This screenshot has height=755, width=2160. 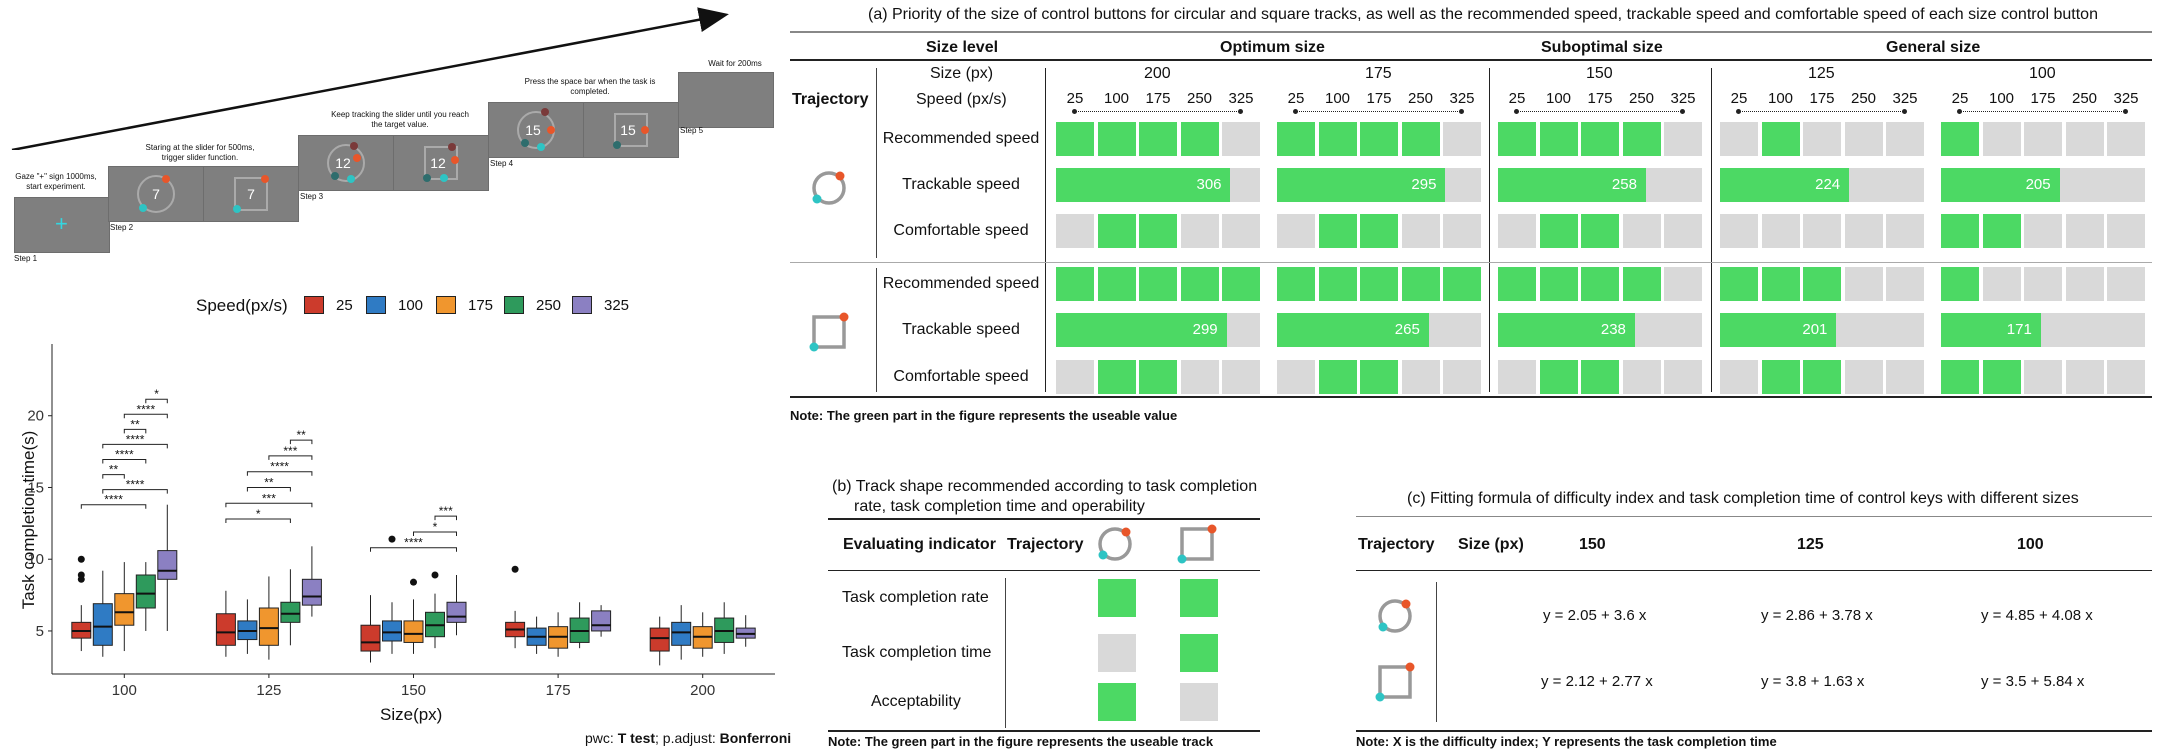 I want to click on col-size-100: 100, so click(x=2030, y=544).